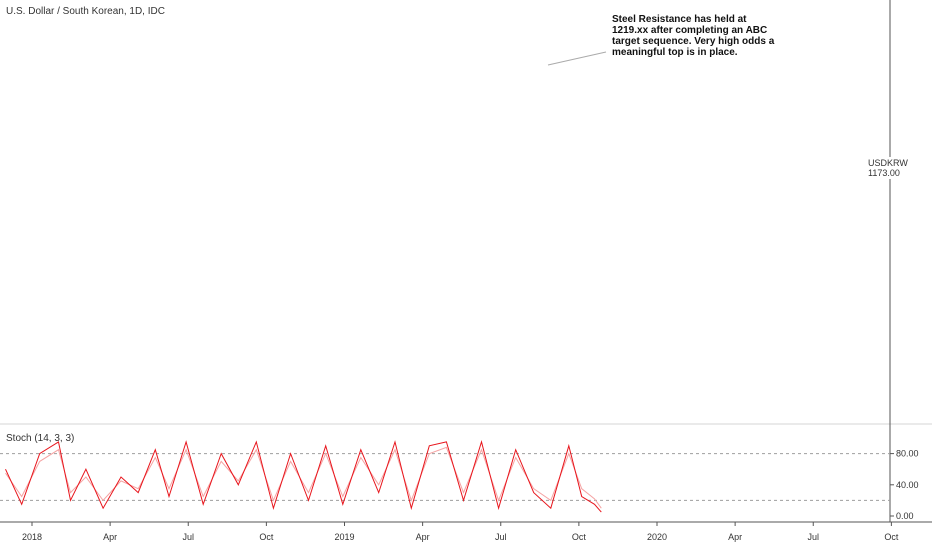 The image size is (932, 550). I want to click on stoch-y-tick-label: 0.00, so click(905, 516).